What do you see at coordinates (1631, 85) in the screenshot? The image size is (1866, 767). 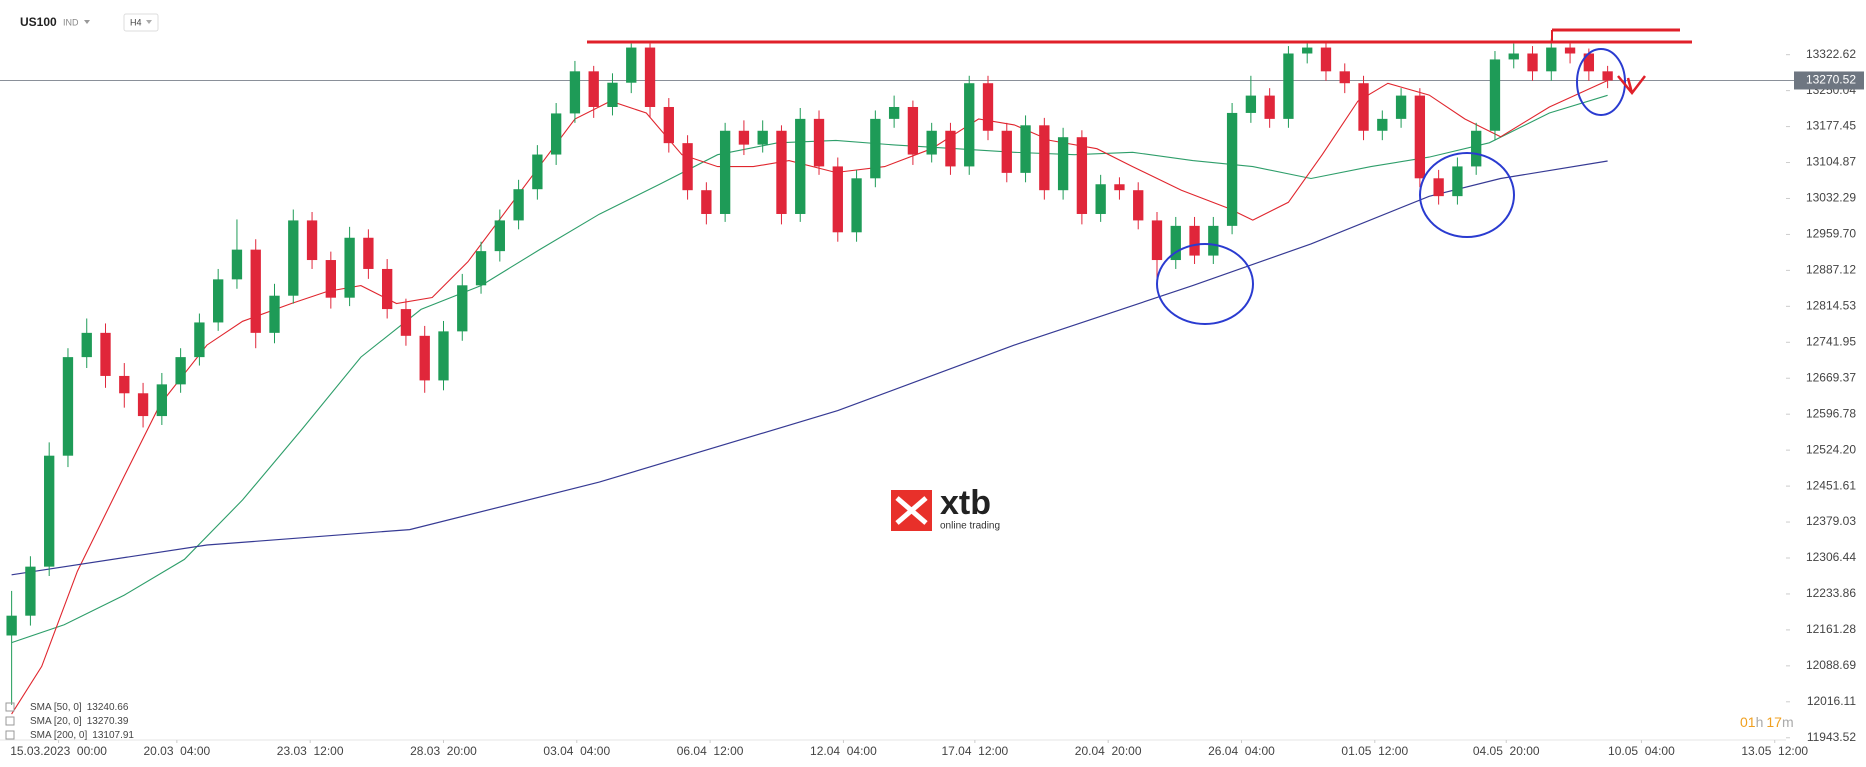 I see `down-arrow` at bounding box center [1631, 85].